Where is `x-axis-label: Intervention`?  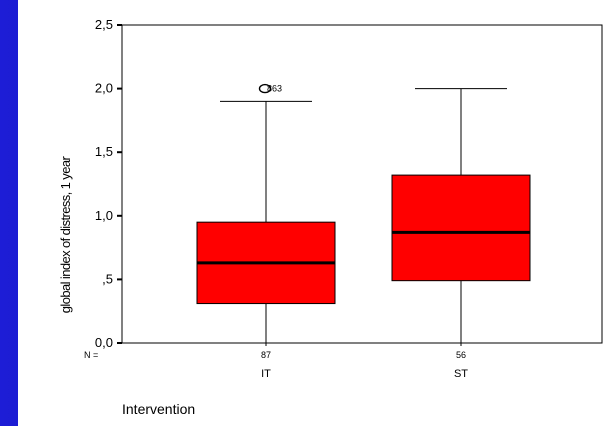 x-axis-label: Intervention is located at coordinates (158, 409).